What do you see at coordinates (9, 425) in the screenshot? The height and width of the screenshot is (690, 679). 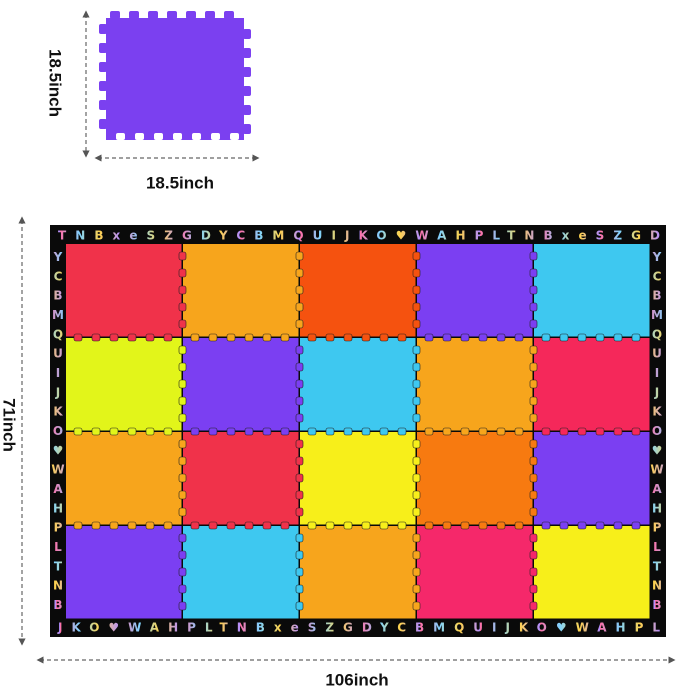 I see `mat-height-label: 71inch` at bounding box center [9, 425].